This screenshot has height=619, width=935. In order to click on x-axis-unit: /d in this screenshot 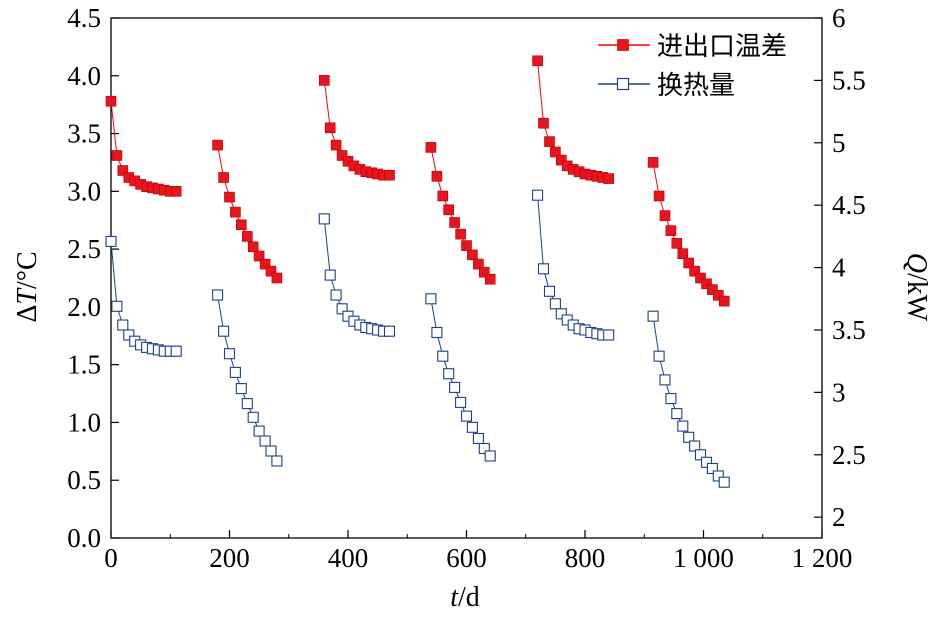, I will do `click(469, 597)`.